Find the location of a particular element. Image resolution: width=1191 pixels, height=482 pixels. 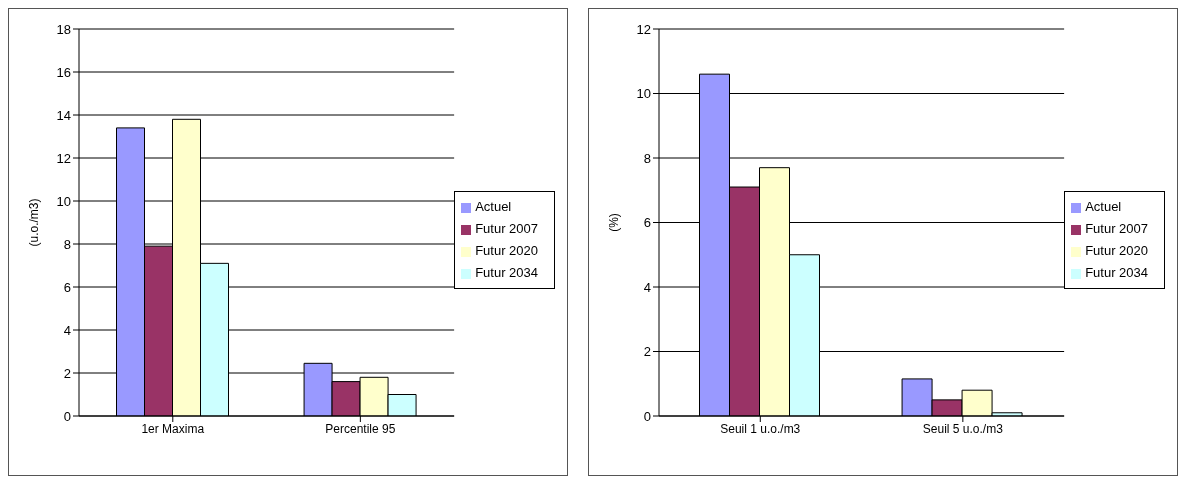

x-tick-label: Seuil 5 u.o./m3 is located at coordinates (963, 428).